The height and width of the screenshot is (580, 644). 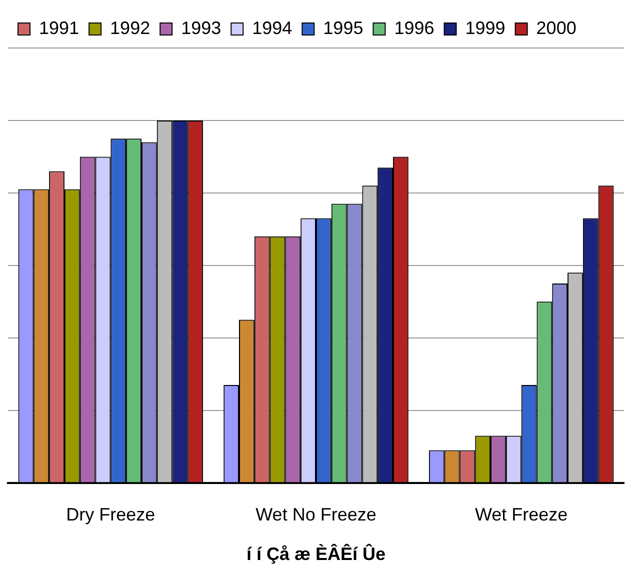 What do you see at coordinates (130, 28) in the screenshot?
I see `legend-label: 1992` at bounding box center [130, 28].